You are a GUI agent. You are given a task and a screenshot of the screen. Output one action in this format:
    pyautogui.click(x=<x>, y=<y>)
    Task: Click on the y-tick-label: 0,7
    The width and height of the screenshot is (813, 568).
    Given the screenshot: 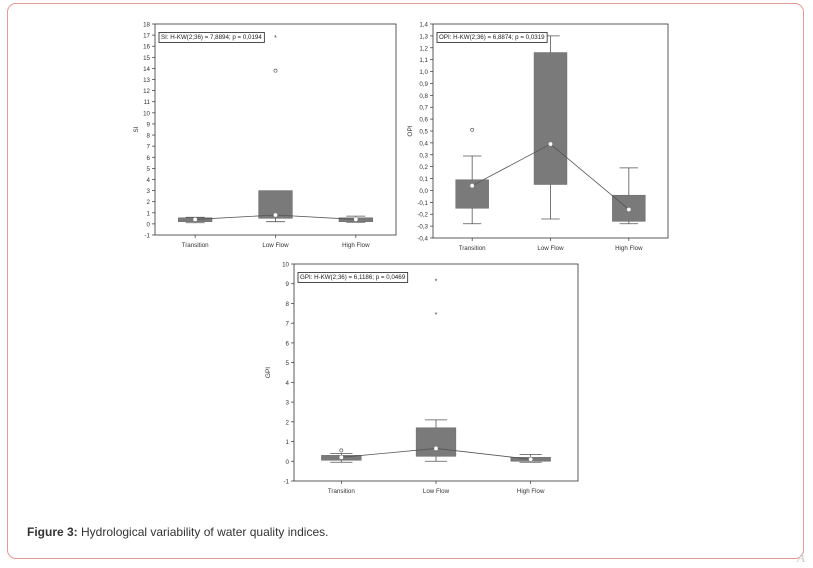 What is the action you would take?
    pyautogui.click(x=423, y=108)
    